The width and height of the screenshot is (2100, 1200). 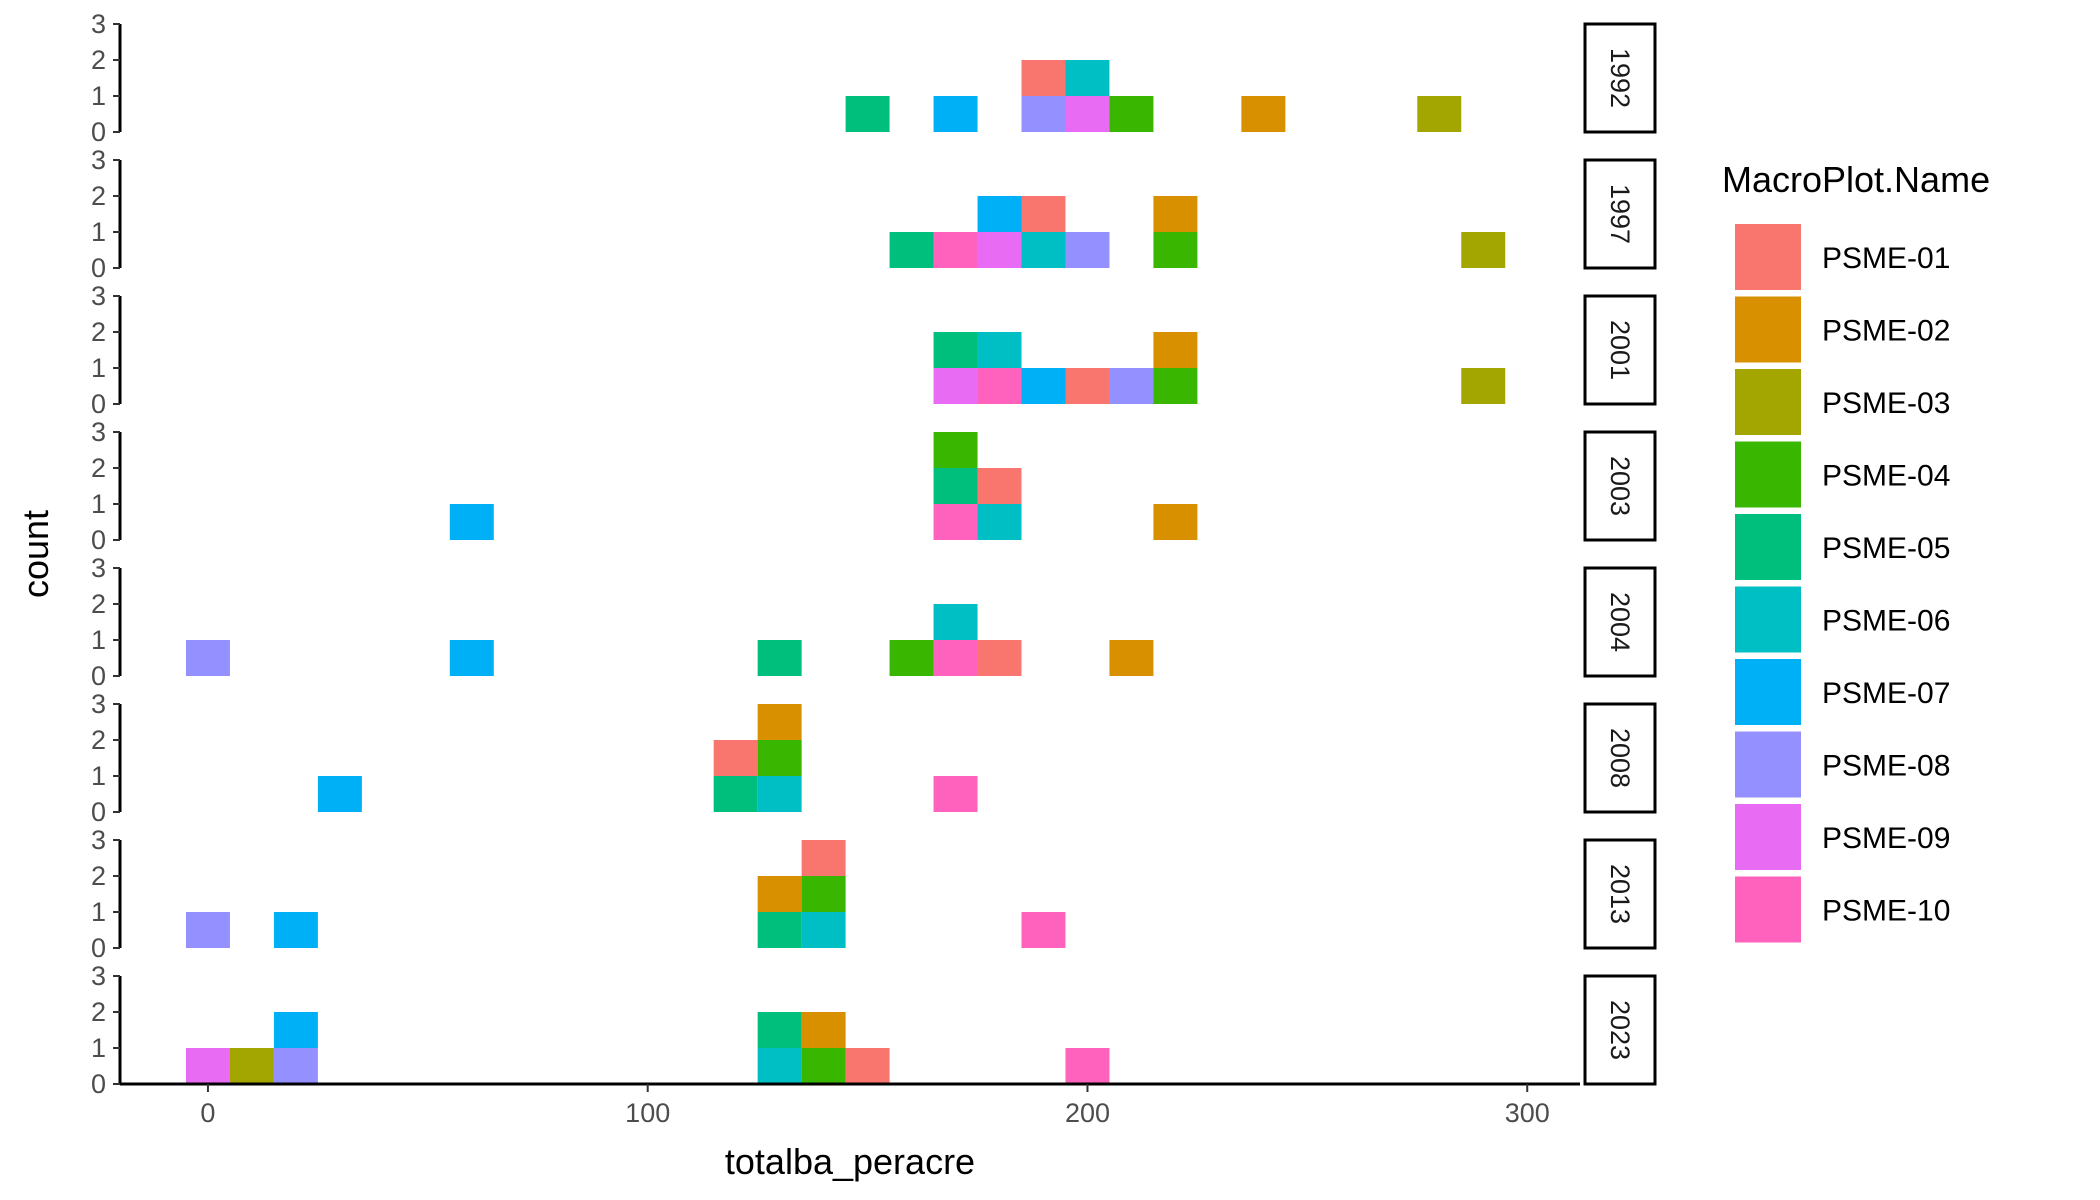 What do you see at coordinates (1842, 547) in the screenshot?
I see `legend-item-PSME-05: PSME-05` at bounding box center [1842, 547].